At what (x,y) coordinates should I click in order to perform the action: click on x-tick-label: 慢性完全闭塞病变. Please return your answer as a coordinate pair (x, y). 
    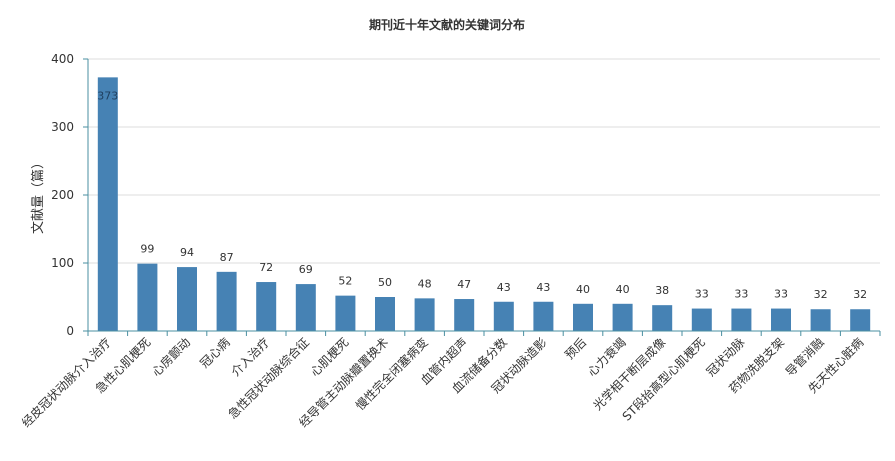
    Looking at the image, I should click on (391, 374).